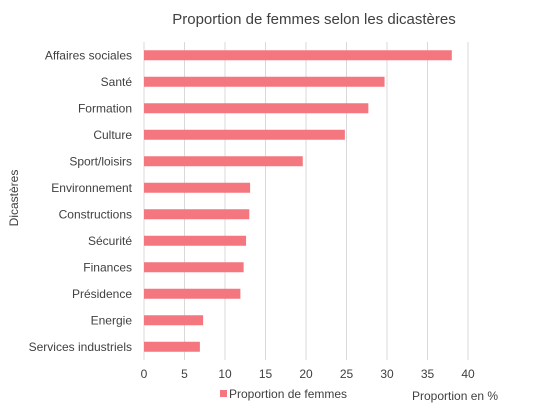 This screenshot has width=540, height=408. I want to click on y-axis-label: Dicastères, so click(14, 198).